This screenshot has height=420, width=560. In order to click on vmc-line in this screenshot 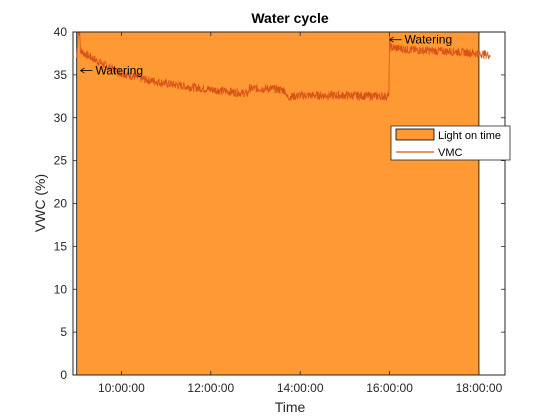, I will do `click(283, 66)`.